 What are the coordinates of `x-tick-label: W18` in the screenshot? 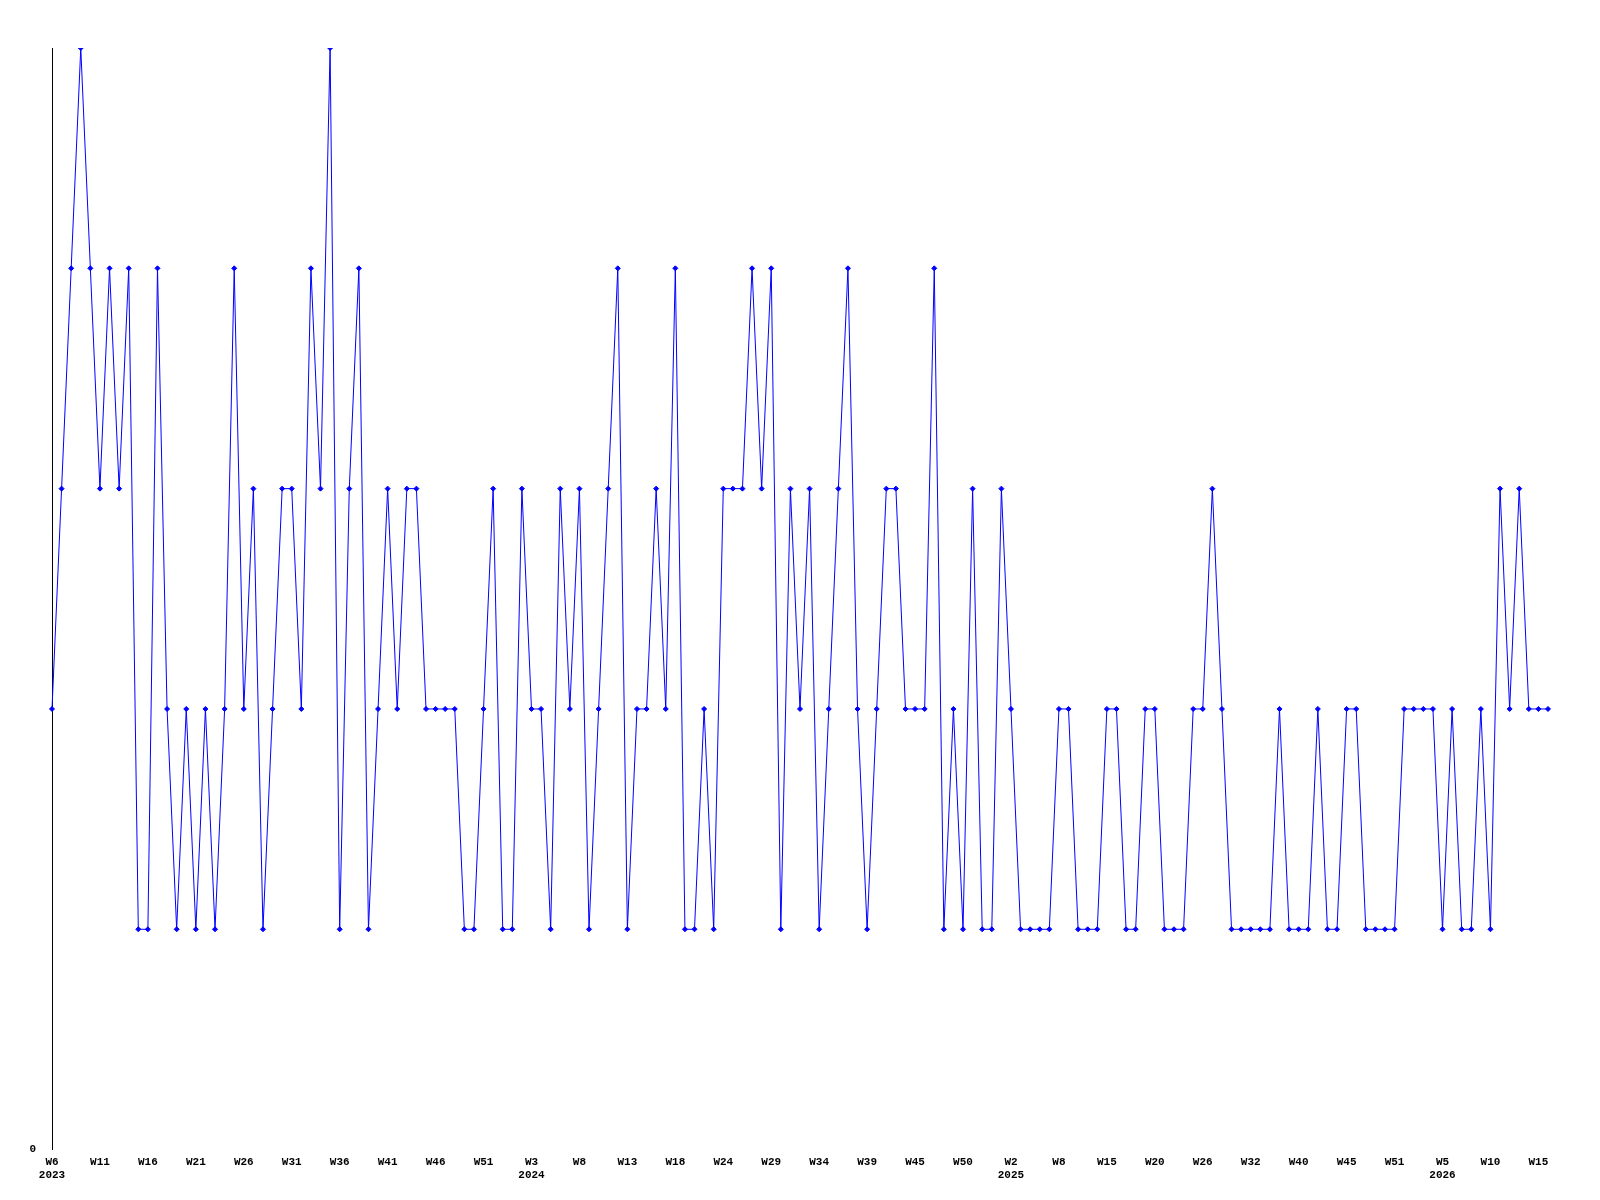 It's located at (675, 1161).